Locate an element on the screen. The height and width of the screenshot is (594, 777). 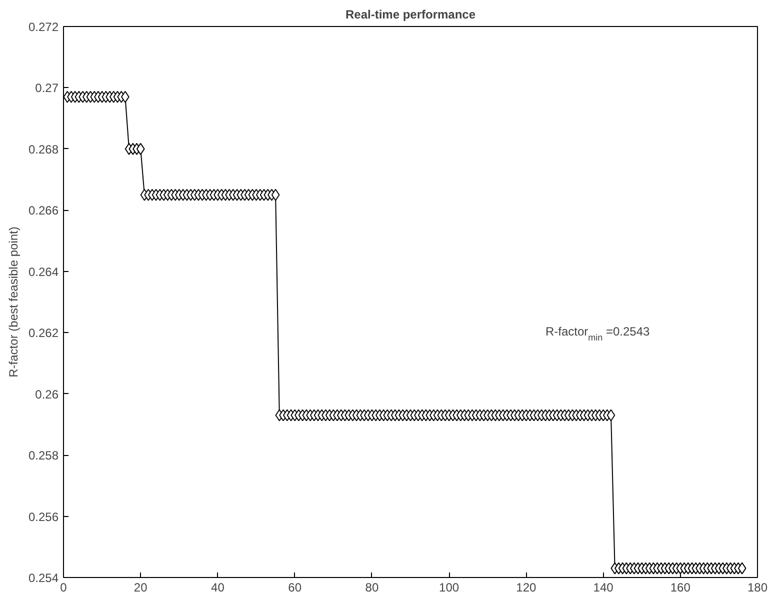
y-tick-label: 0.262 is located at coordinates (43, 333).